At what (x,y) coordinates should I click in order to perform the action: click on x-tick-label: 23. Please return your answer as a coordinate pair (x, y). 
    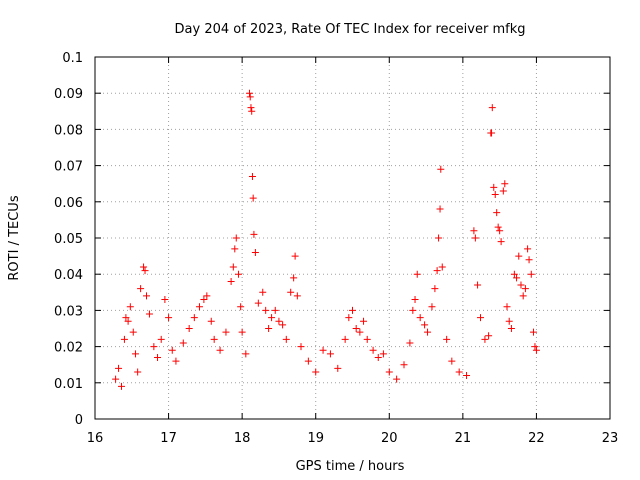
    Looking at the image, I should click on (610, 438).